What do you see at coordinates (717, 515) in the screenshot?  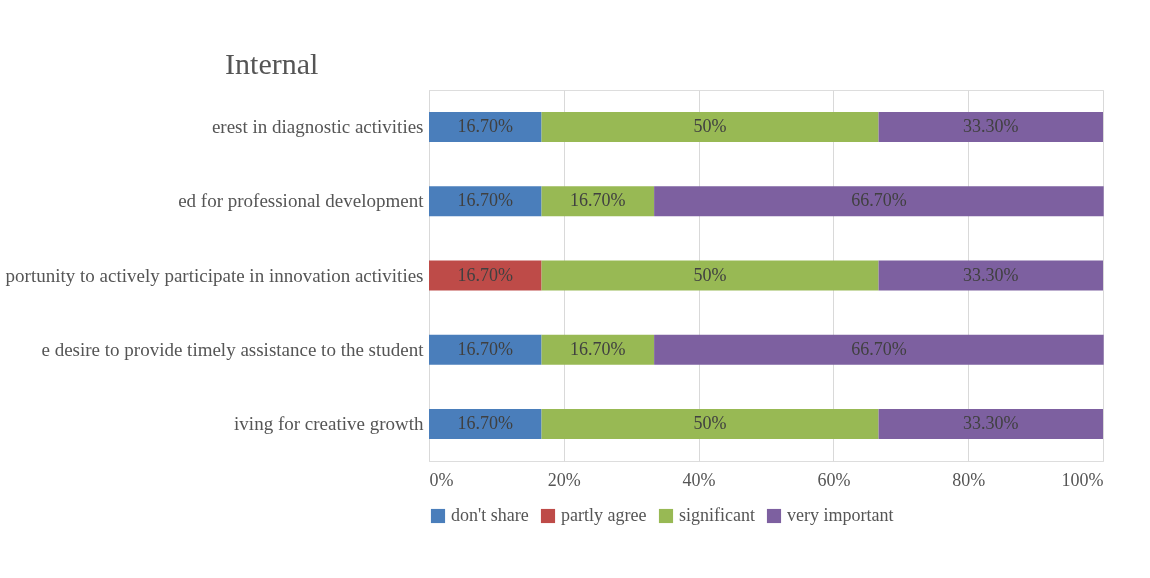 I see `legend-label: significant` at bounding box center [717, 515].